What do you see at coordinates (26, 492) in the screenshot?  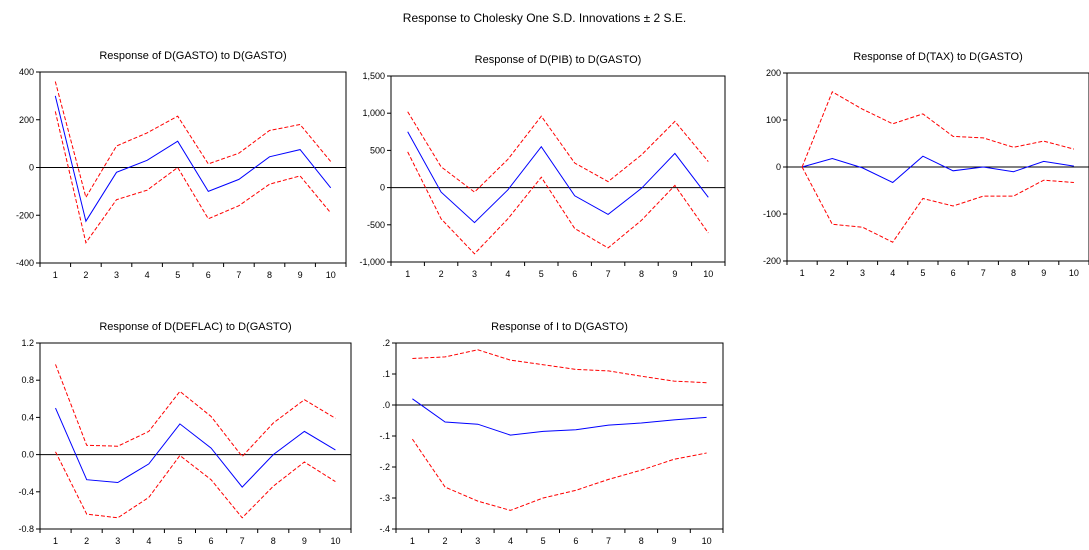 I see `y-tick-label: -0.4` at bounding box center [26, 492].